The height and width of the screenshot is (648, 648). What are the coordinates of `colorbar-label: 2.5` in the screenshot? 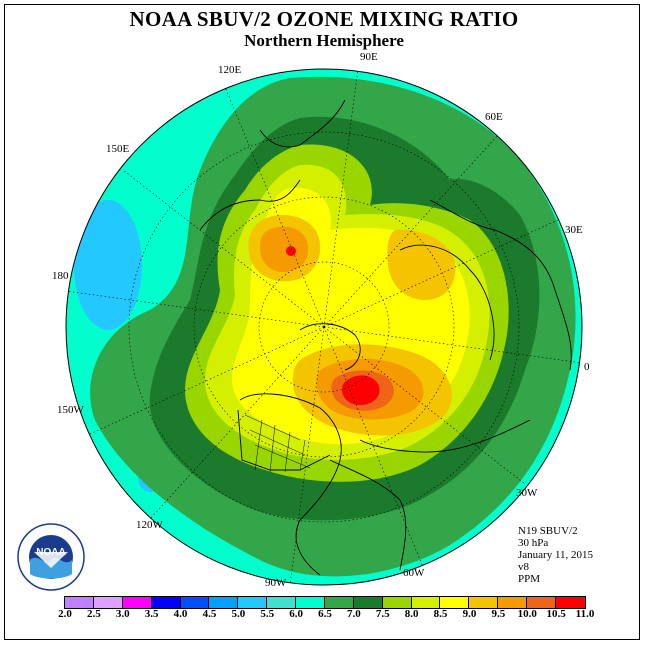 It's located at (94, 614).